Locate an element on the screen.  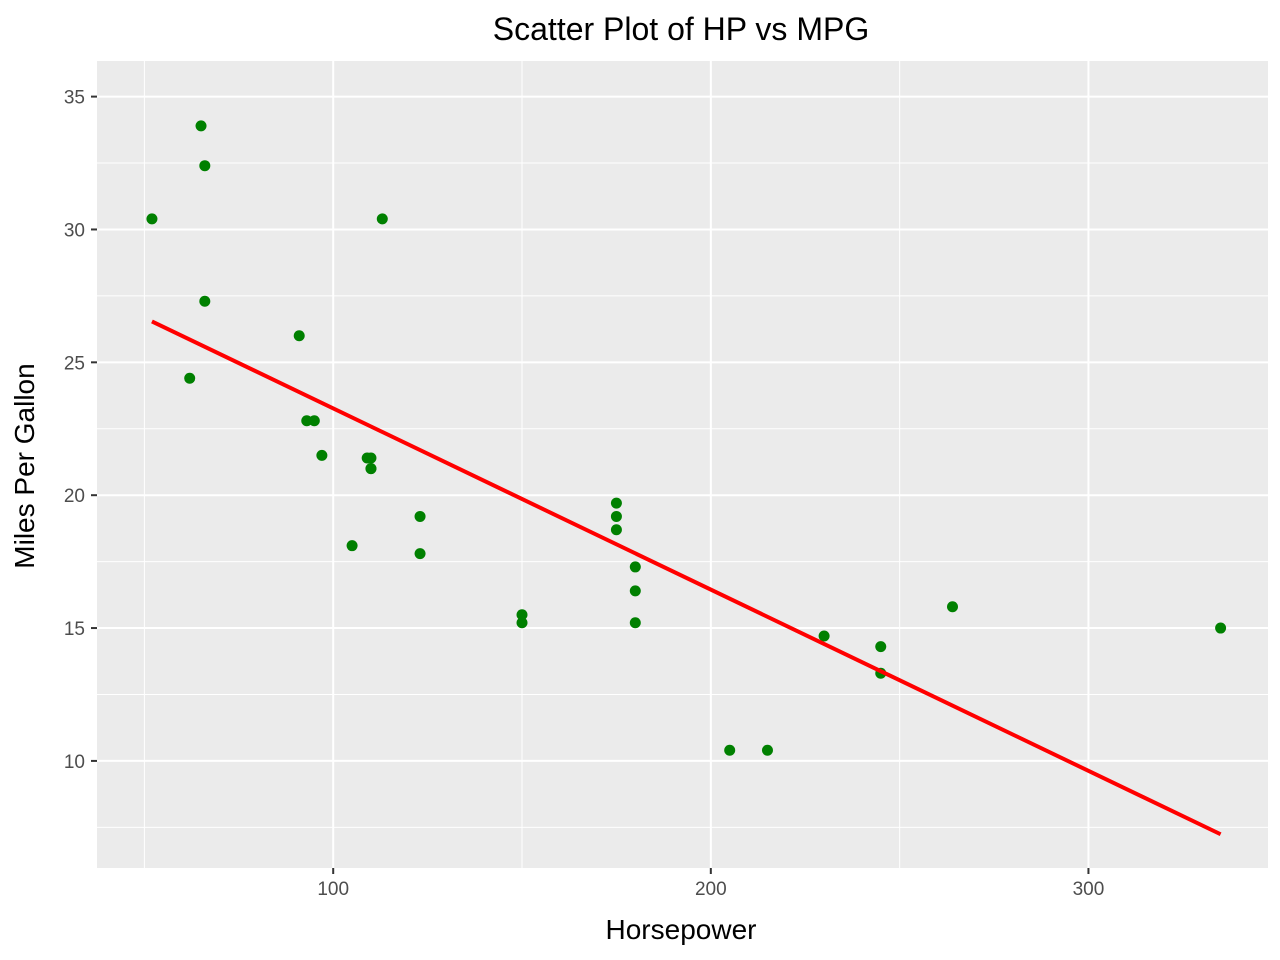
chart-title: Scatter Plot of HP vs MPG is located at coordinates (681, 29).